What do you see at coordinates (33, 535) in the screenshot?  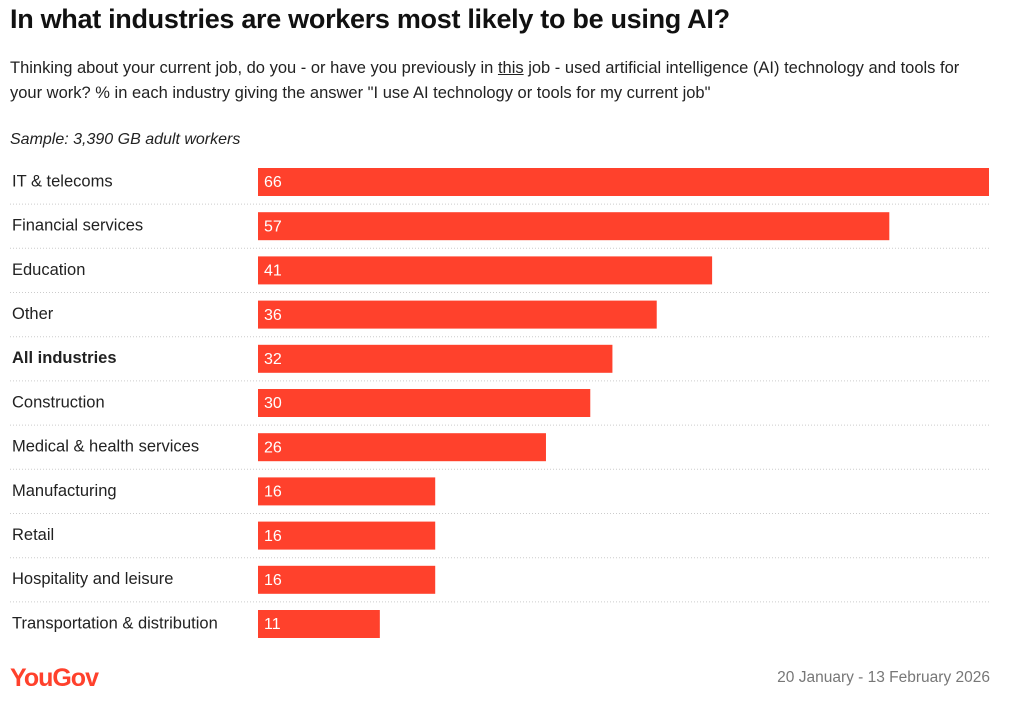 I see `category-label: Retail` at bounding box center [33, 535].